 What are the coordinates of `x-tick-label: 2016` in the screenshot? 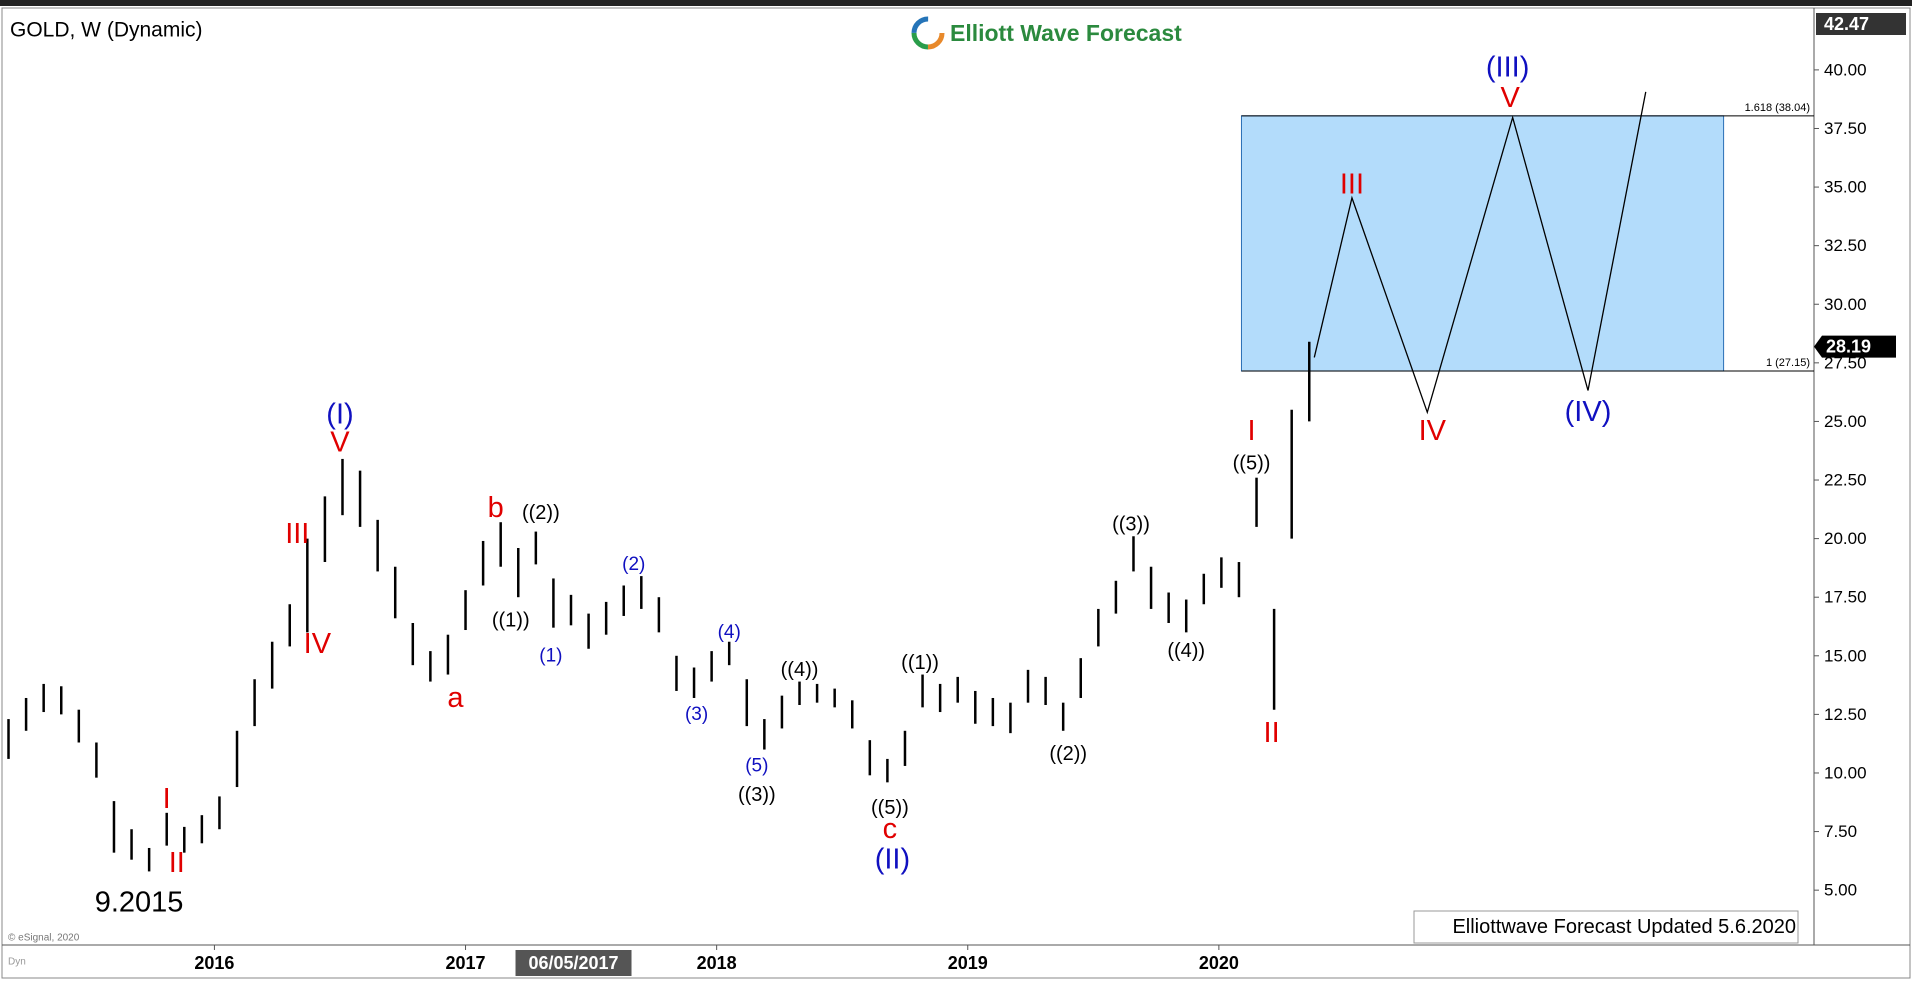 It's located at (214, 963).